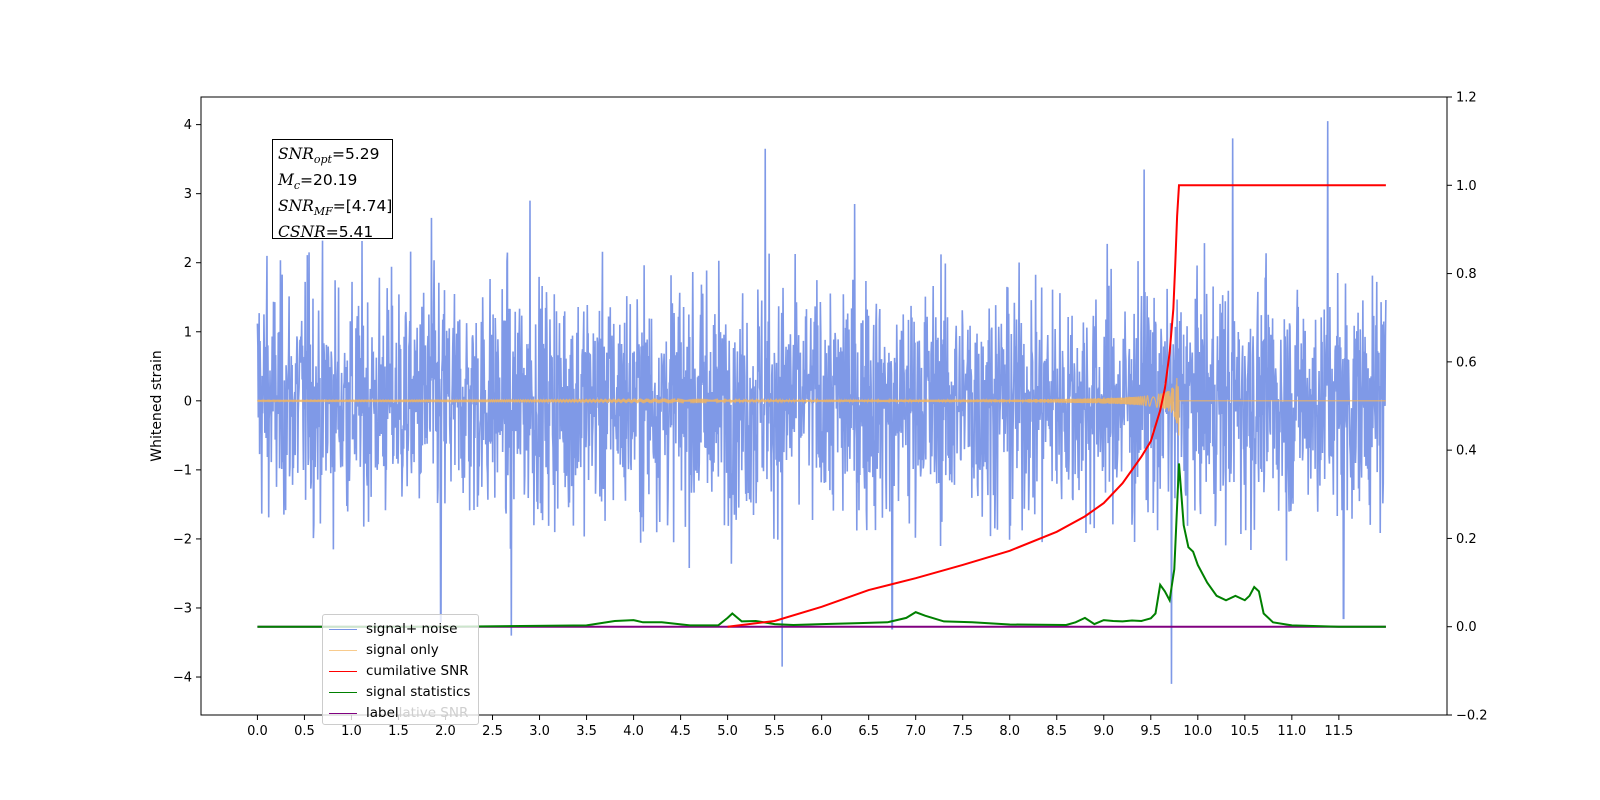 Image resolution: width=1600 pixels, height=800 pixels. What do you see at coordinates (868, 731) in the screenshot?
I see `x-tick-label: 6.5` at bounding box center [868, 731].